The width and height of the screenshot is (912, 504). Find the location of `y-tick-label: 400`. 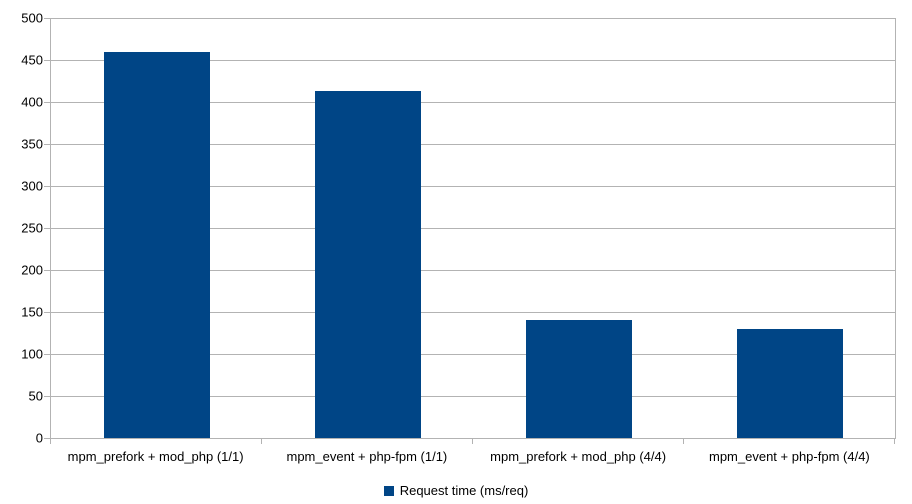

y-tick-label: 400 is located at coordinates (32, 102).